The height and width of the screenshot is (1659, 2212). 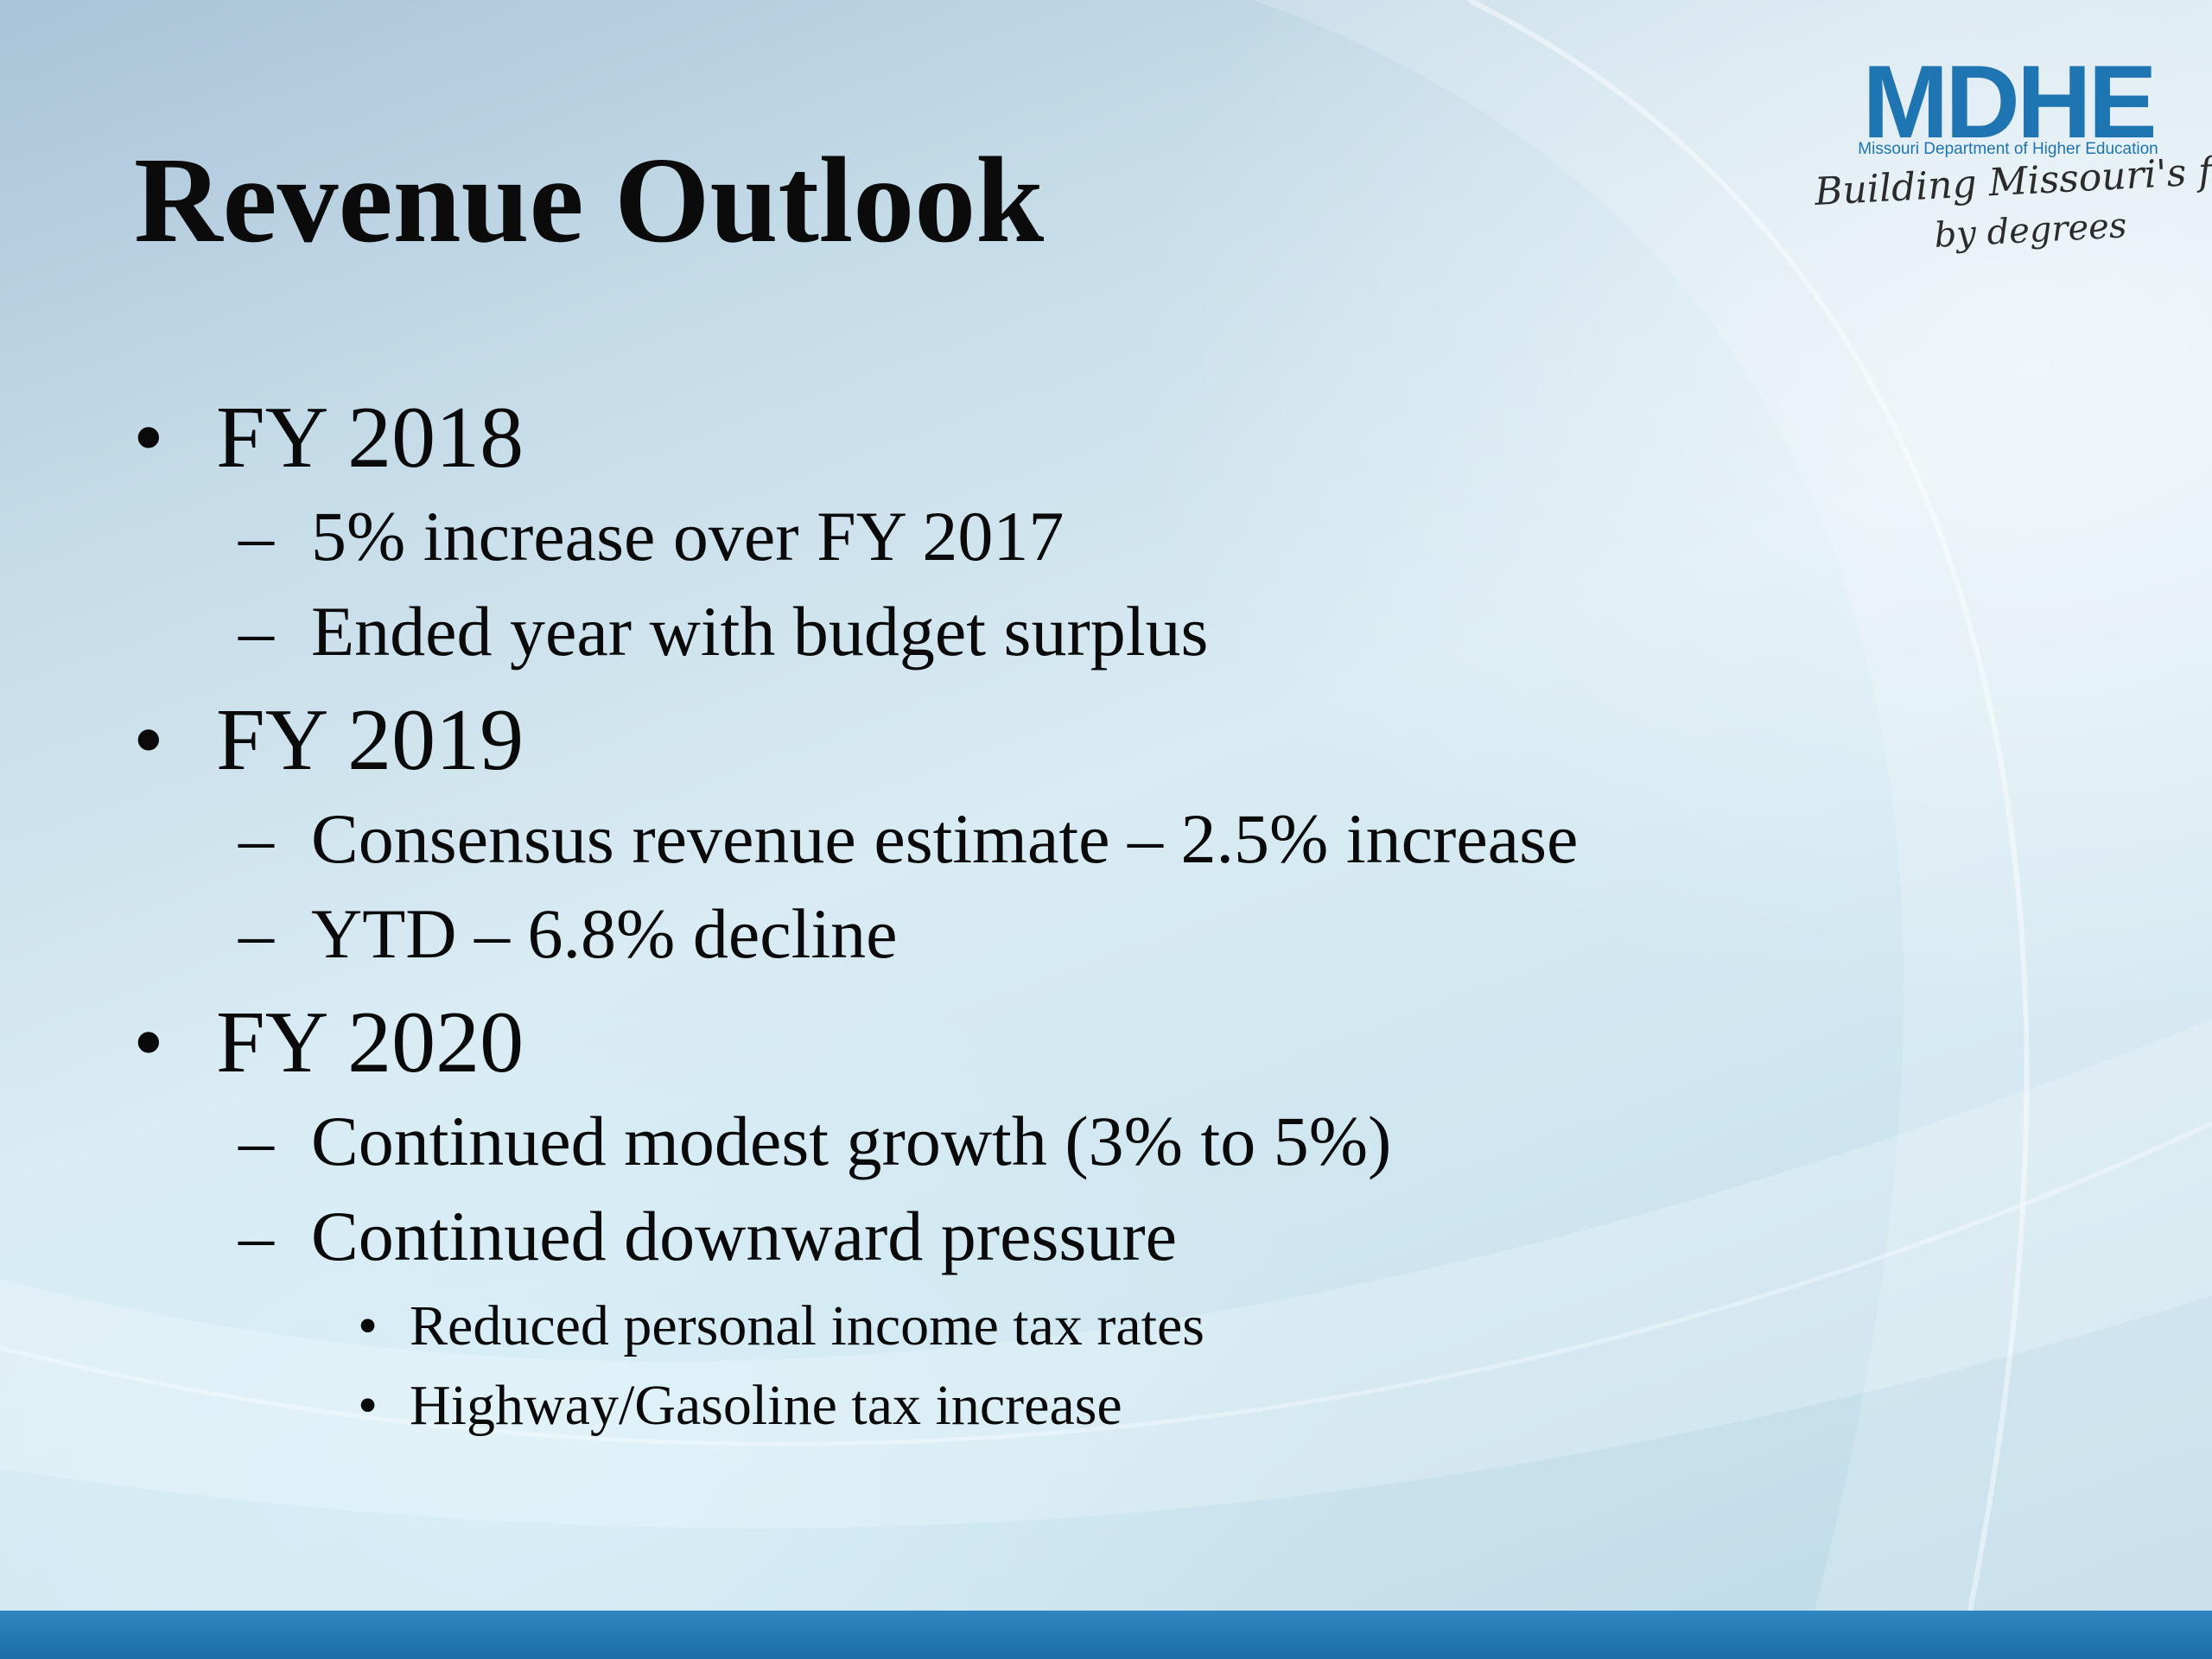 What do you see at coordinates (370, 437) in the screenshot?
I see `bullet-label: FY 2018` at bounding box center [370, 437].